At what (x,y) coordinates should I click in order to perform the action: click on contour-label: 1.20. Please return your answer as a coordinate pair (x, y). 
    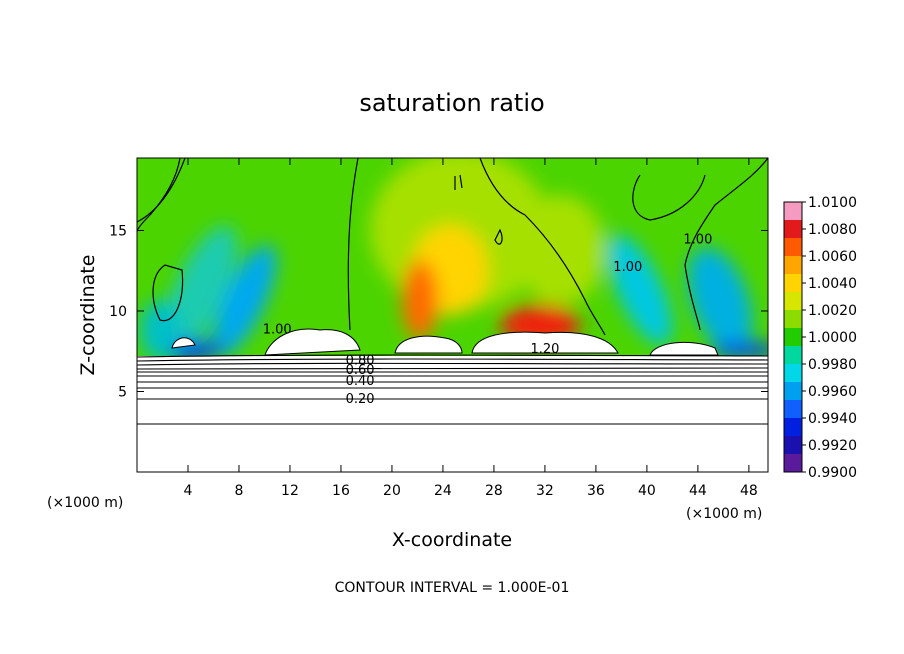
    Looking at the image, I should click on (544, 349).